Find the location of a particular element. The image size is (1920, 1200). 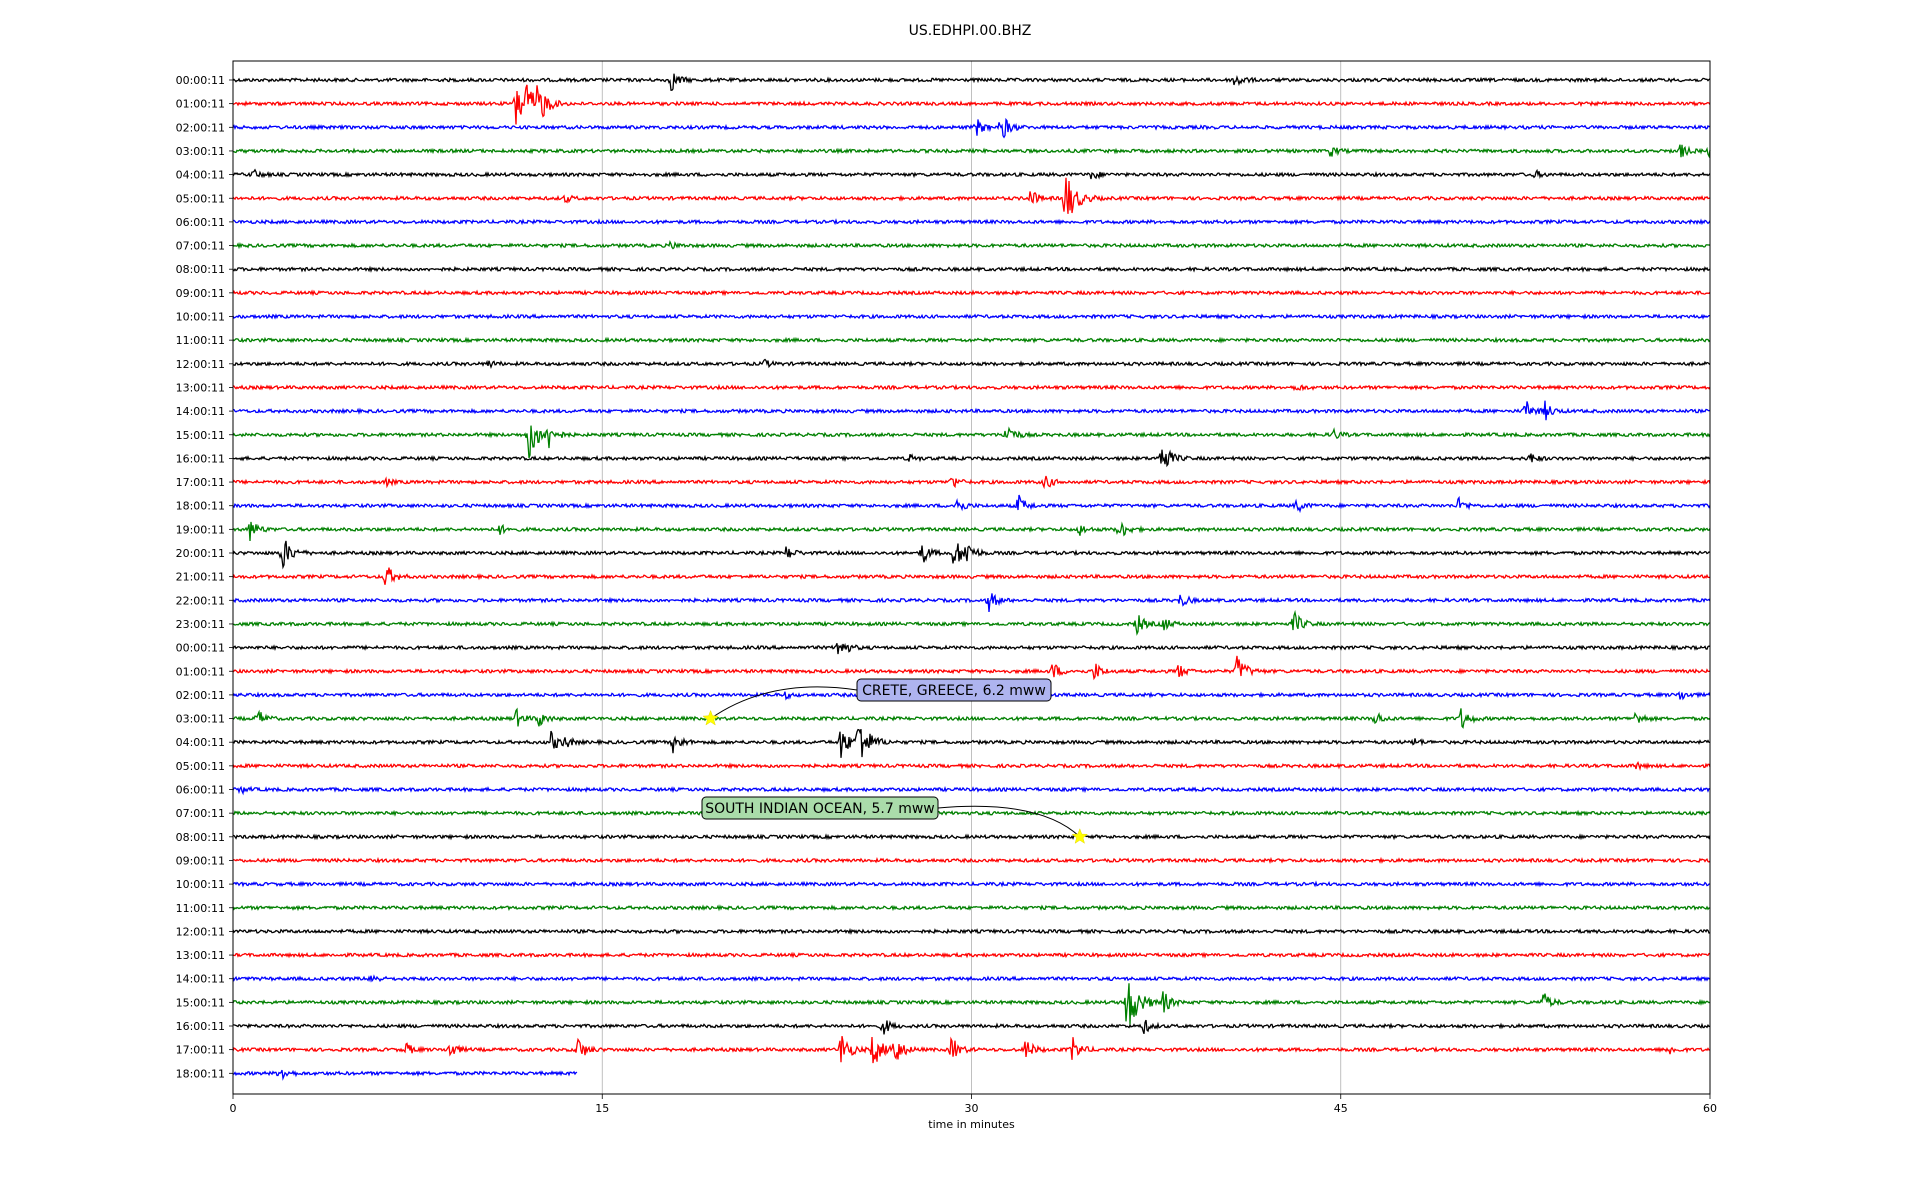

annotation-text: SOUTH INDIAN OCEAN, 5.7 mww is located at coordinates (820, 809).